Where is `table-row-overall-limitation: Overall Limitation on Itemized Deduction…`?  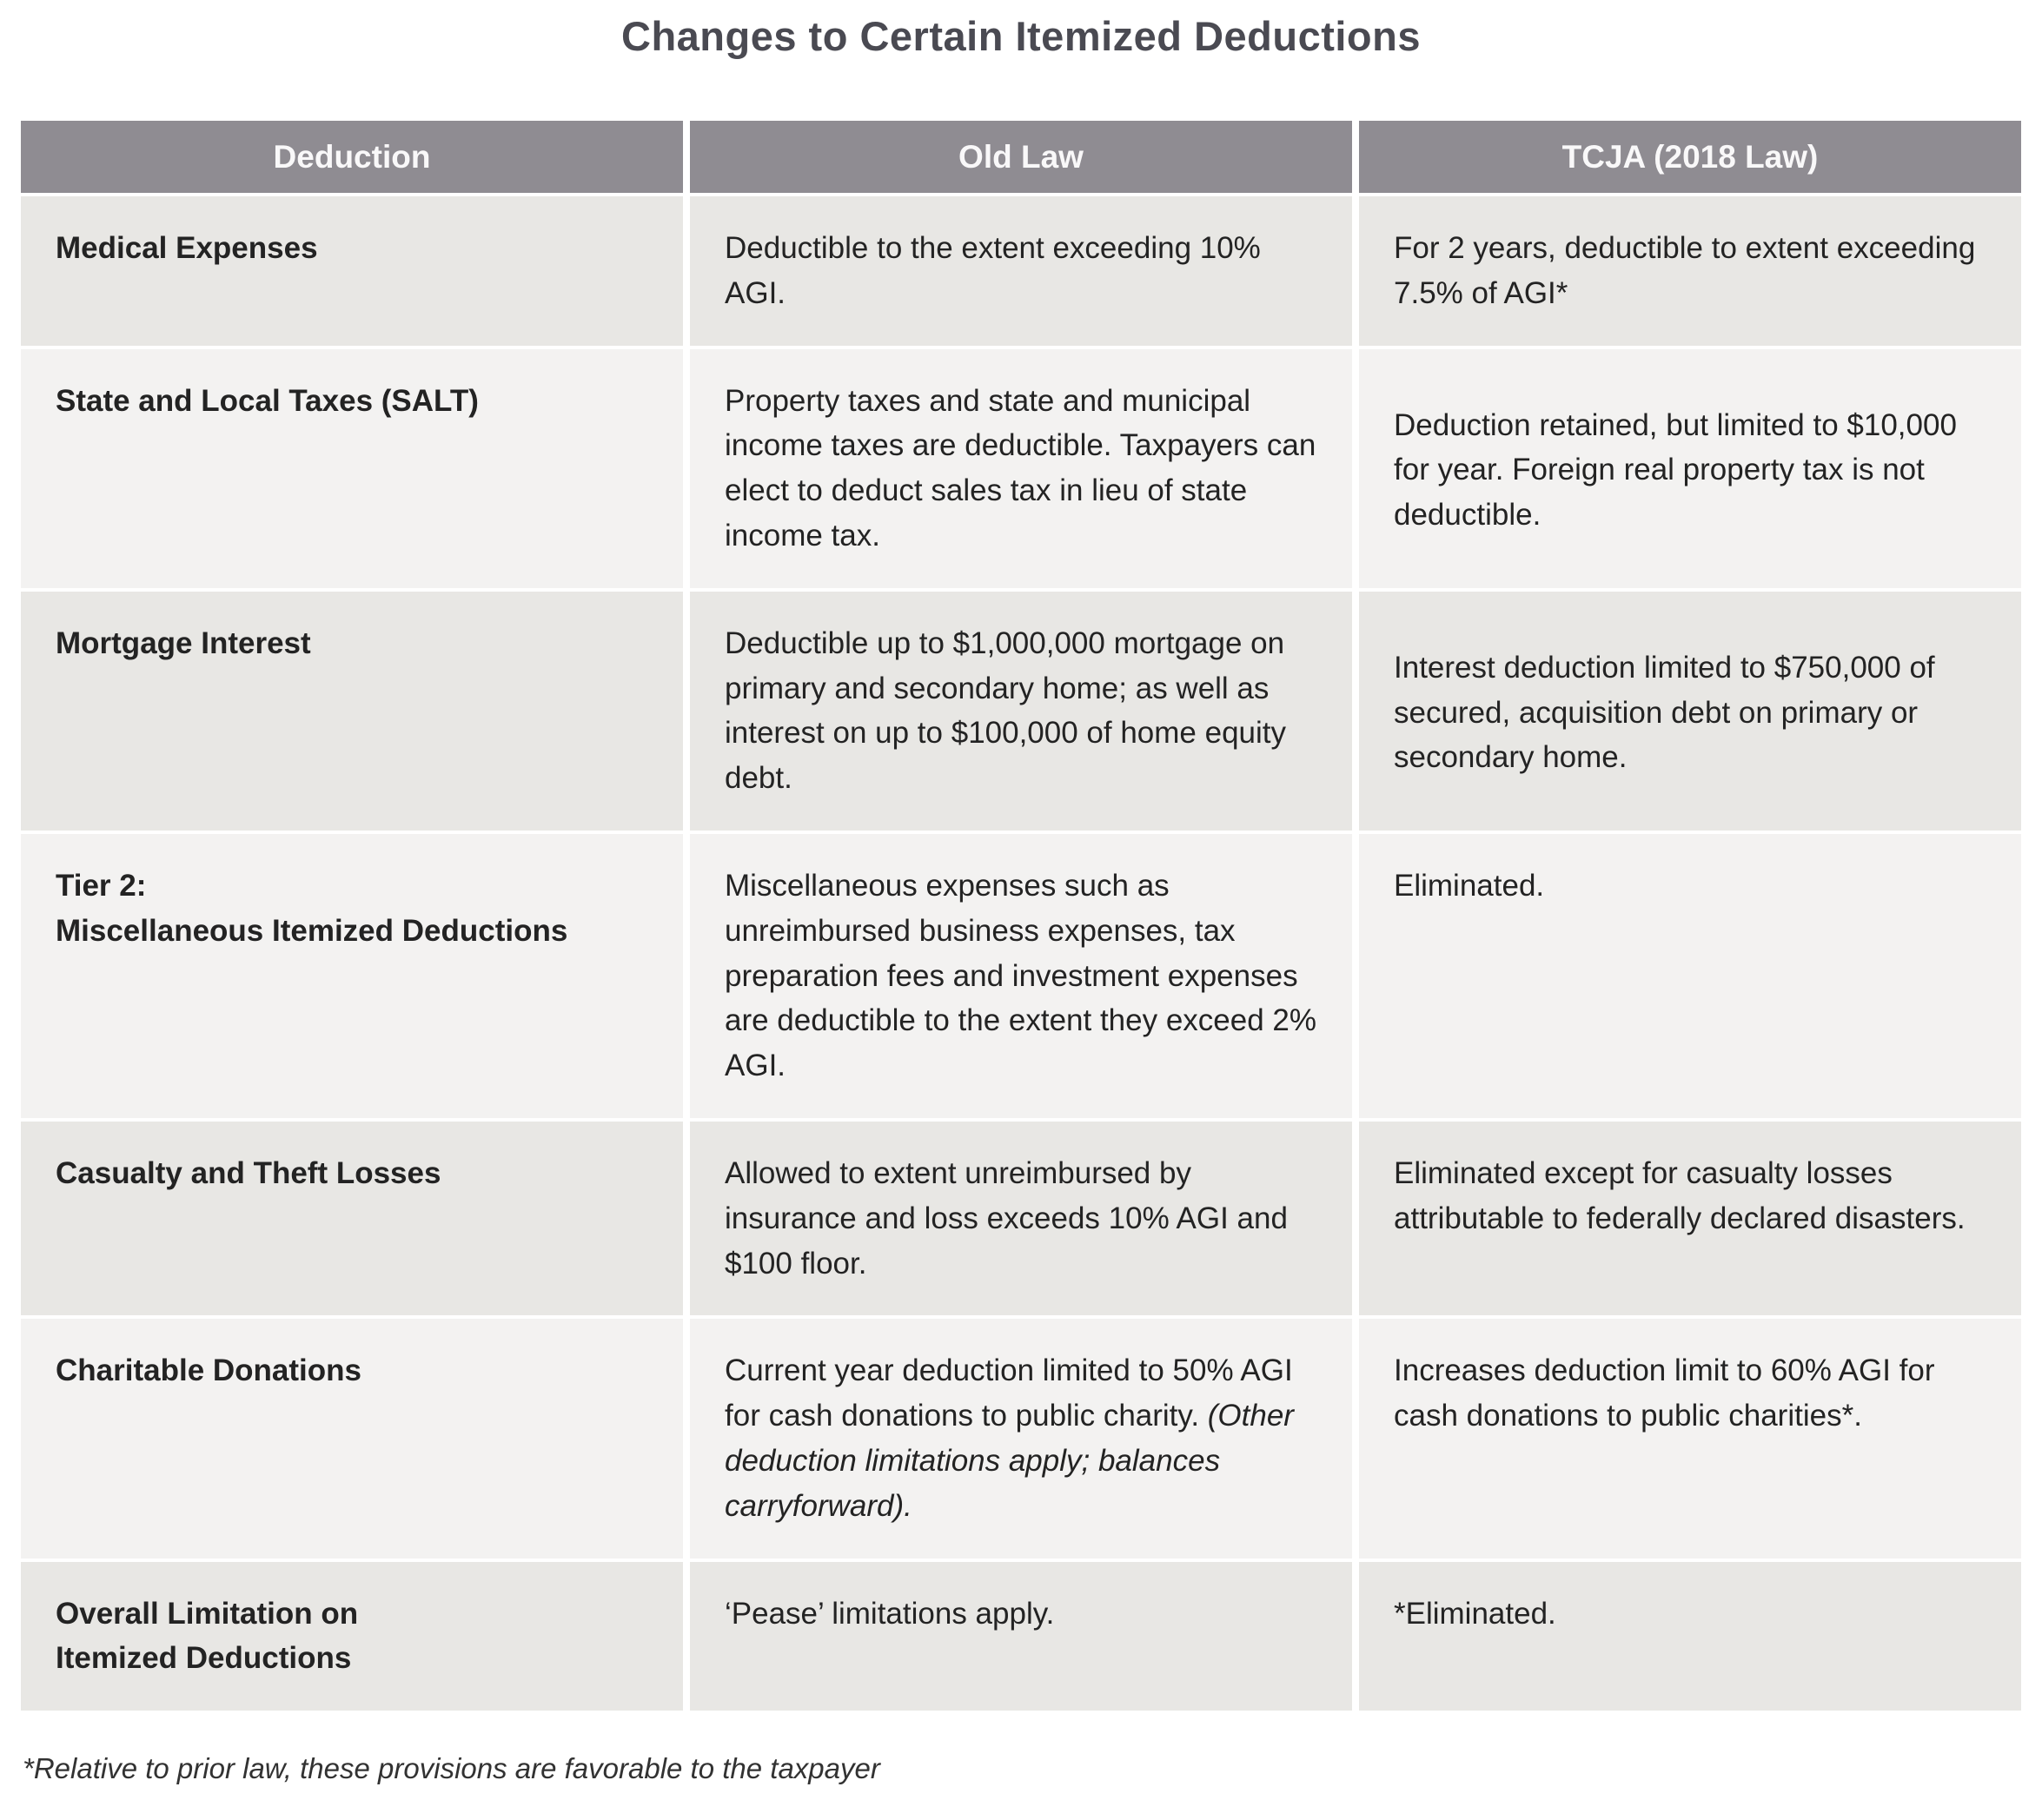 table-row-overall-limitation: Overall Limitation on Itemized Deduction… is located at coordinates (1021, 1636).